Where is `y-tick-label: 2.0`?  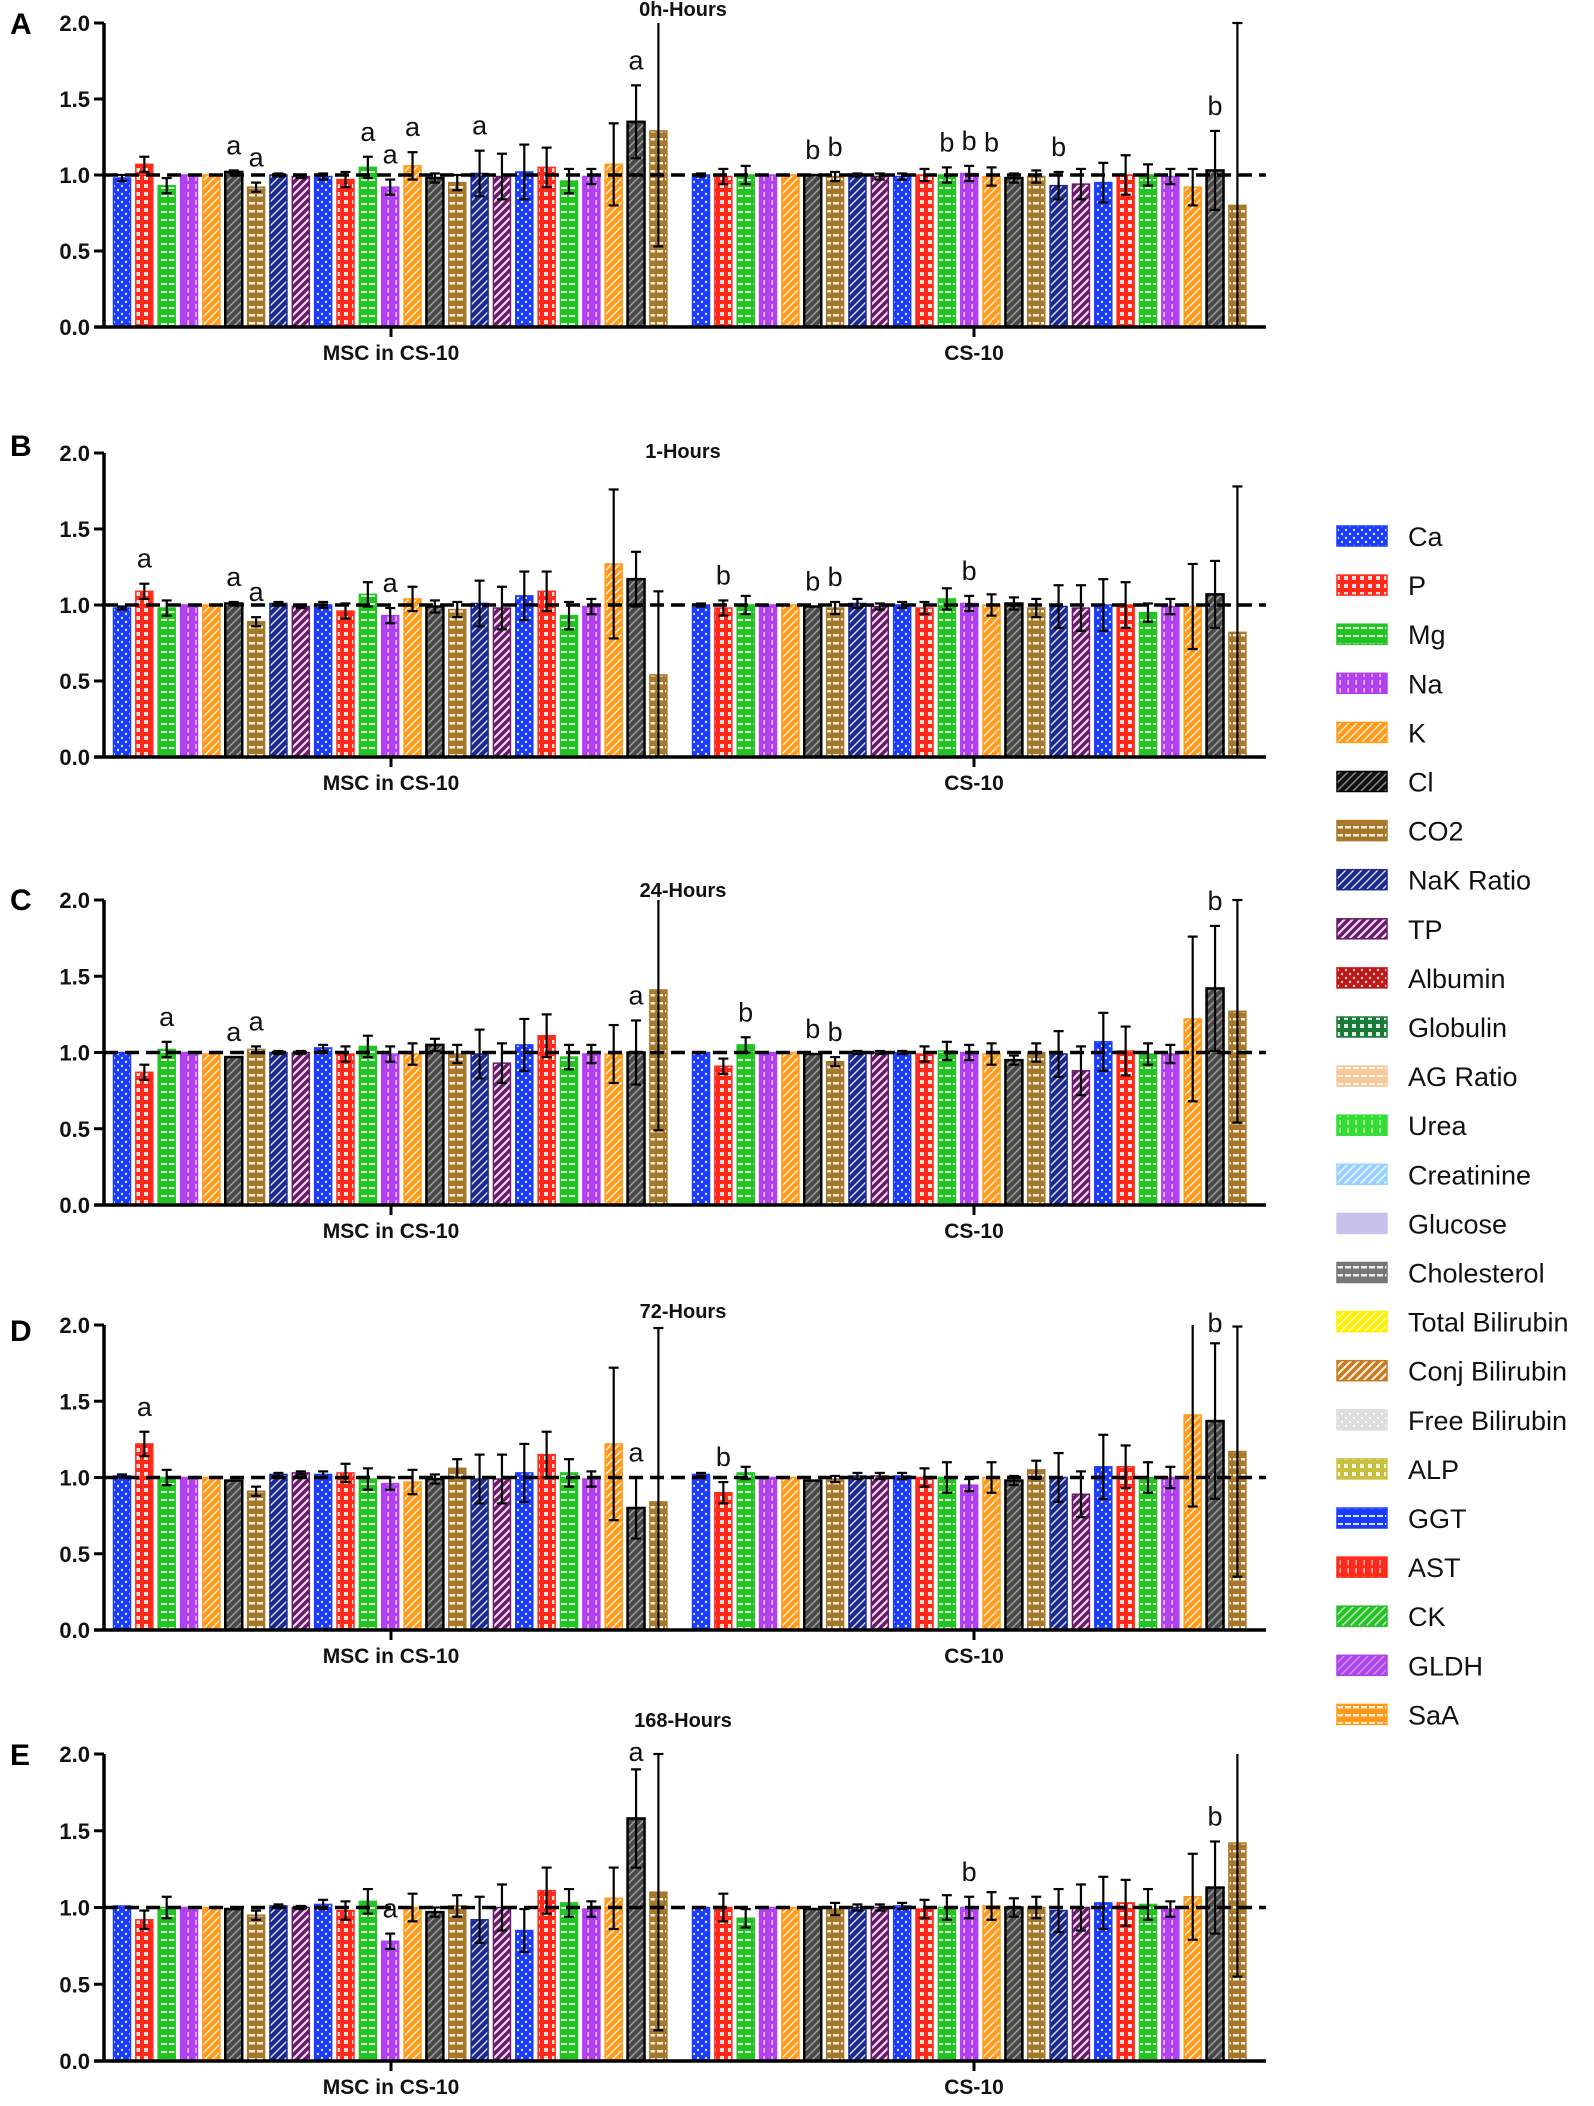
y-tick-label: 2.0 is located at coordinates (74, 900).